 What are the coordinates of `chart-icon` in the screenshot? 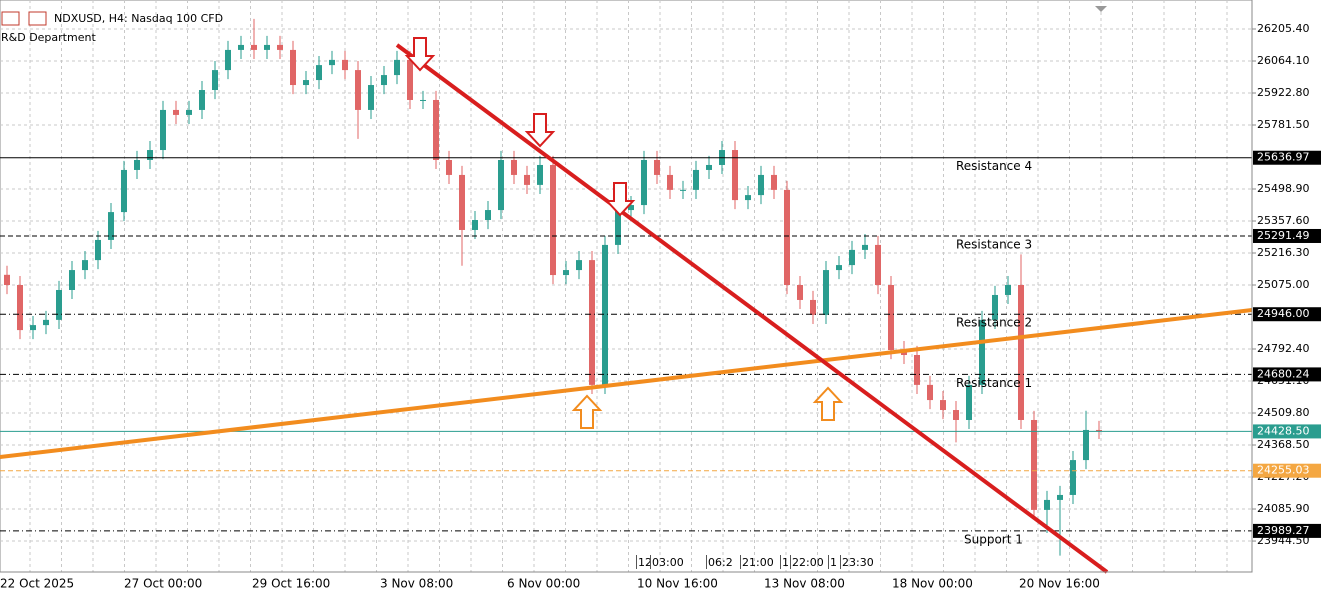 It's located at (37, 18).